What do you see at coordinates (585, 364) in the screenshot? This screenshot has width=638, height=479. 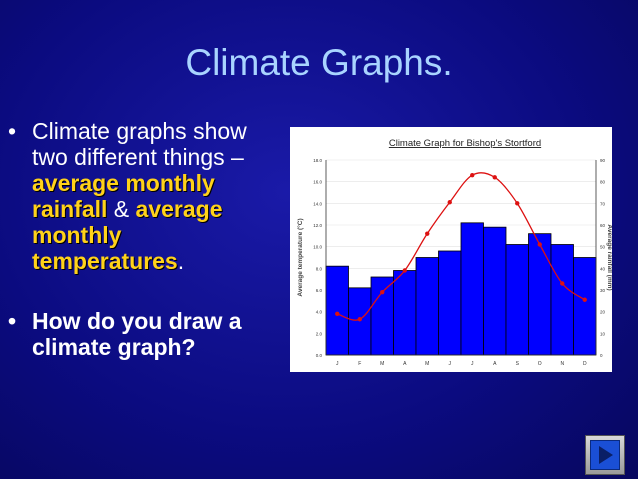 I see `x-tick-label: D` at bounding box center [585, 364].